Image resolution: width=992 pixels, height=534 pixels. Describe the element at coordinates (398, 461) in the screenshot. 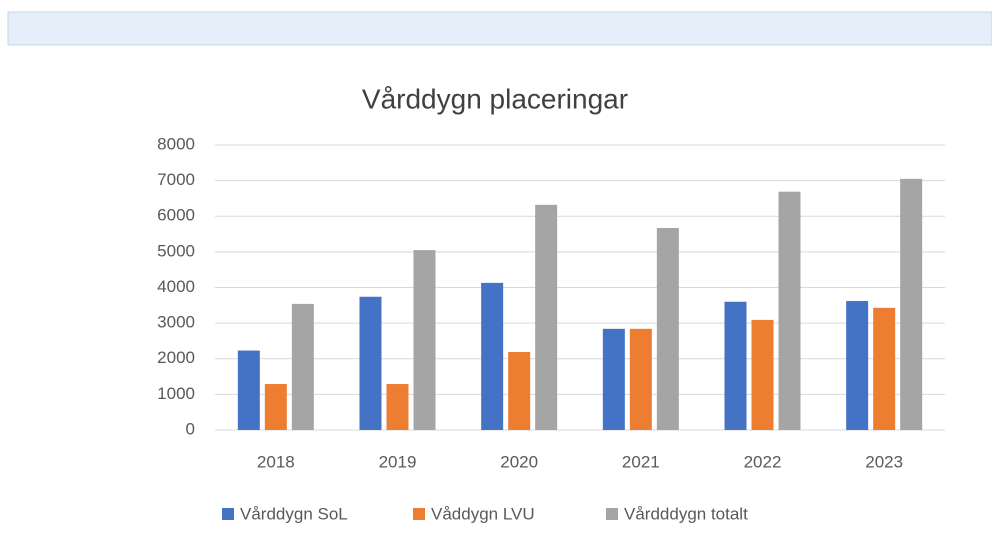

I see `x-tick-label: 2019` at that location.